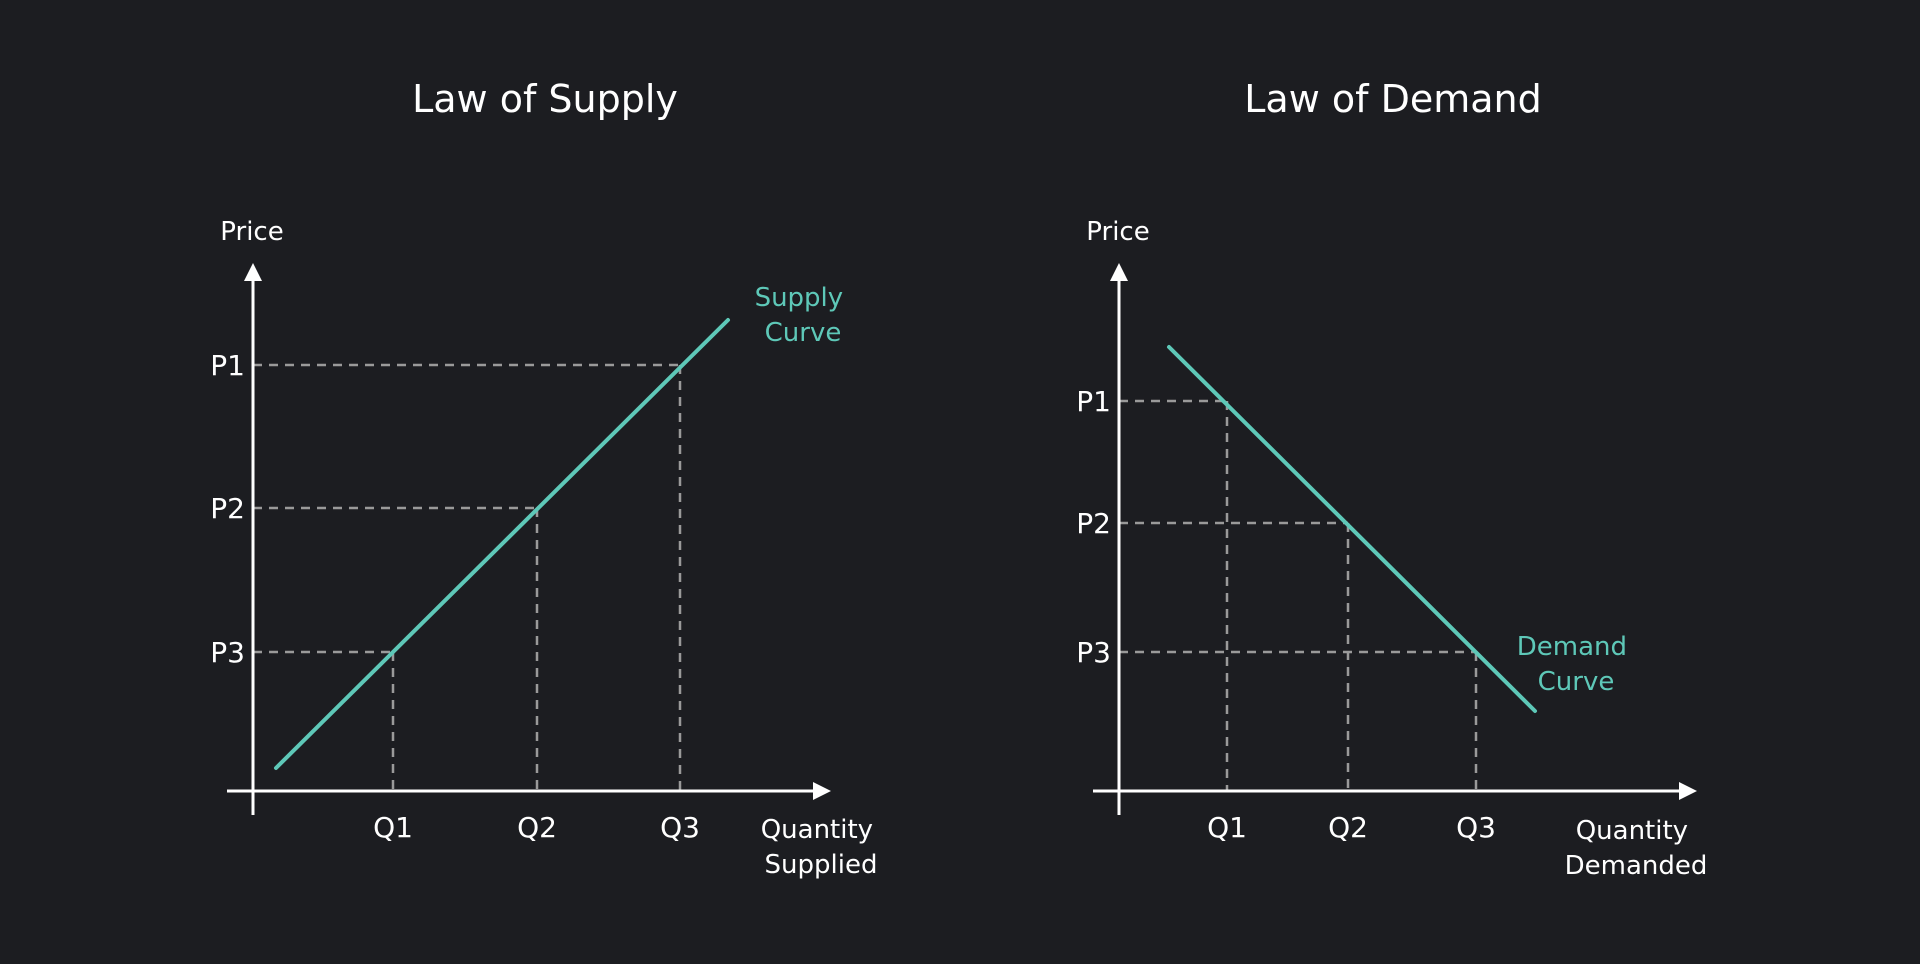 This screenshot has height=964, width=1920. Describe the element at coordinates (817, 830) in the screenshot. I see `supply-x-axis-label-line-1: Quantity` at that location.